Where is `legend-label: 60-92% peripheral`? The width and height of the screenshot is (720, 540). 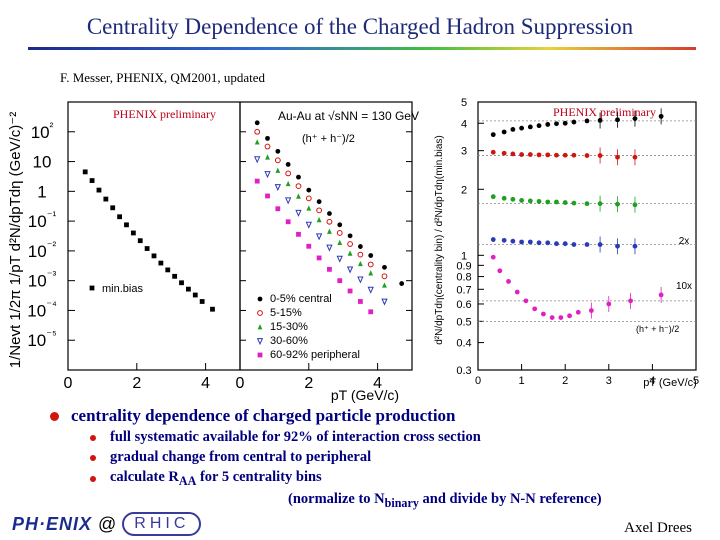 legend-label: 60-92% peripheral is located at coordinates (315, 355).